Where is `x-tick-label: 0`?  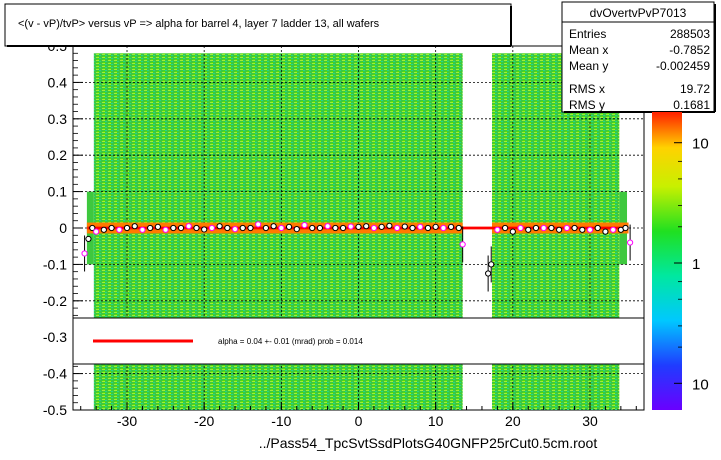 x-tick-label: 0 is located at coordinates (359, 421).